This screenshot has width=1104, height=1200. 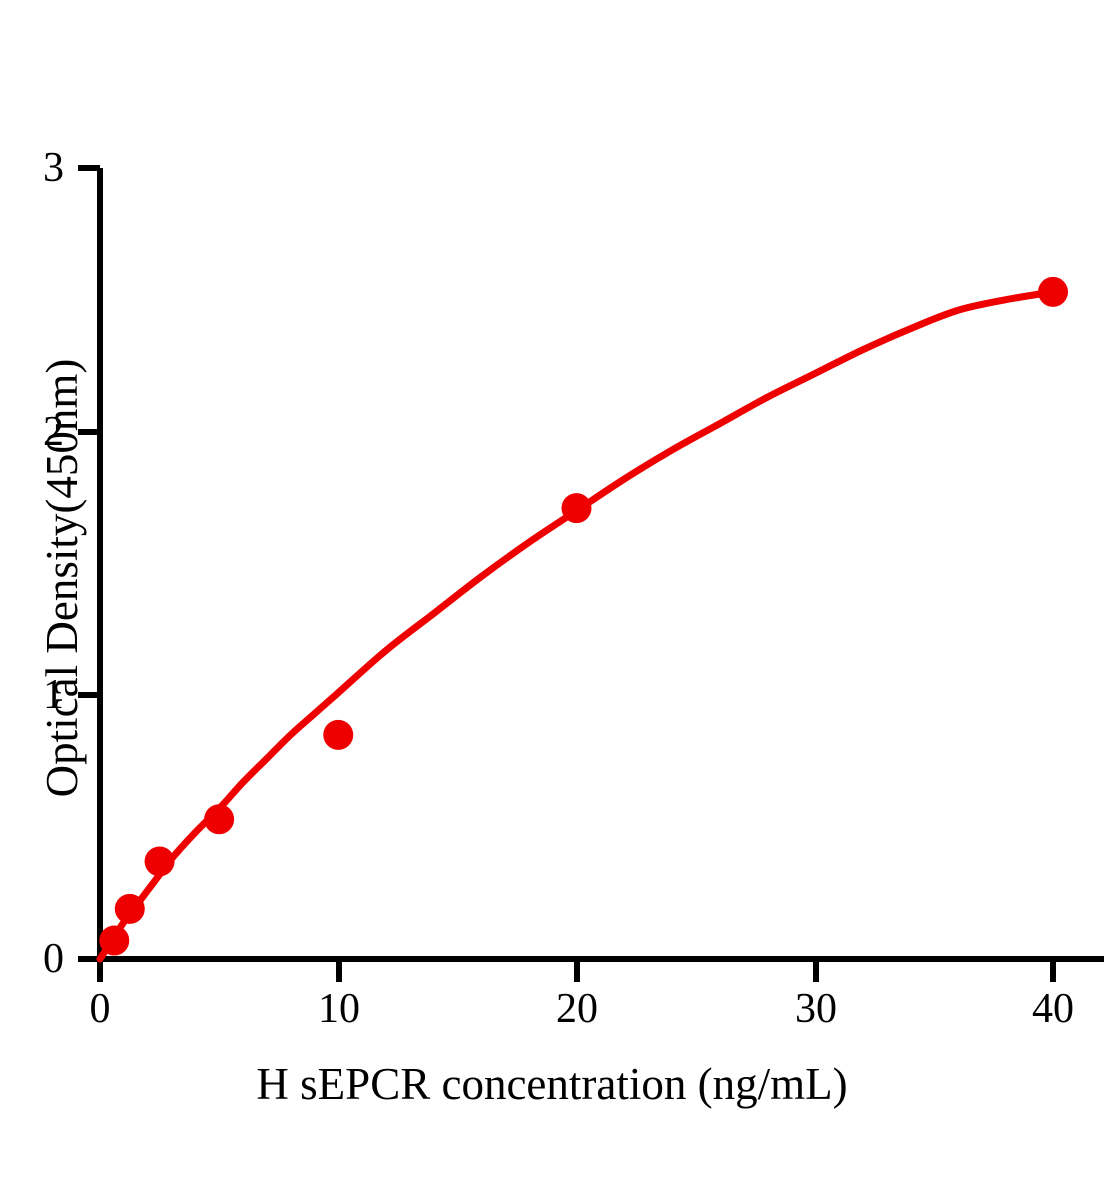 I want to click on y-tick-label-1: 1, so click(x=53, y=695).